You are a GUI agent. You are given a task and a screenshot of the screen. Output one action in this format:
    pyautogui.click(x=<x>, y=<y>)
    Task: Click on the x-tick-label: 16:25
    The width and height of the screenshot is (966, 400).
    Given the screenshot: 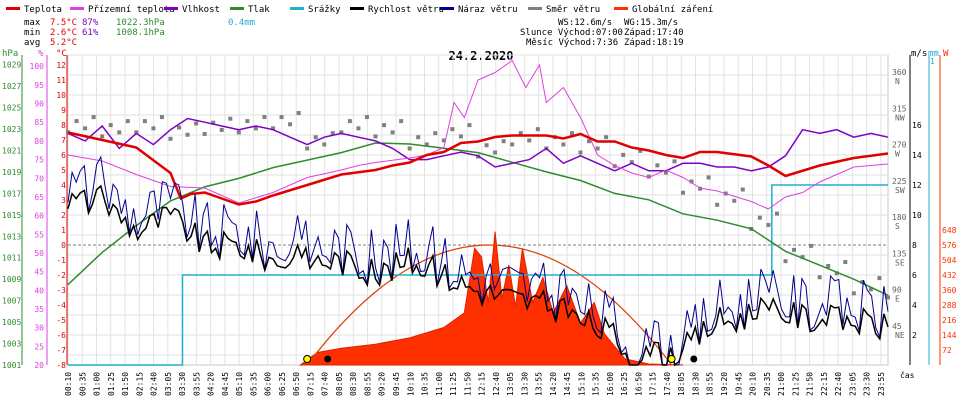 What is the action you would take?
    pyautogui.click(x=624, y=384)
    